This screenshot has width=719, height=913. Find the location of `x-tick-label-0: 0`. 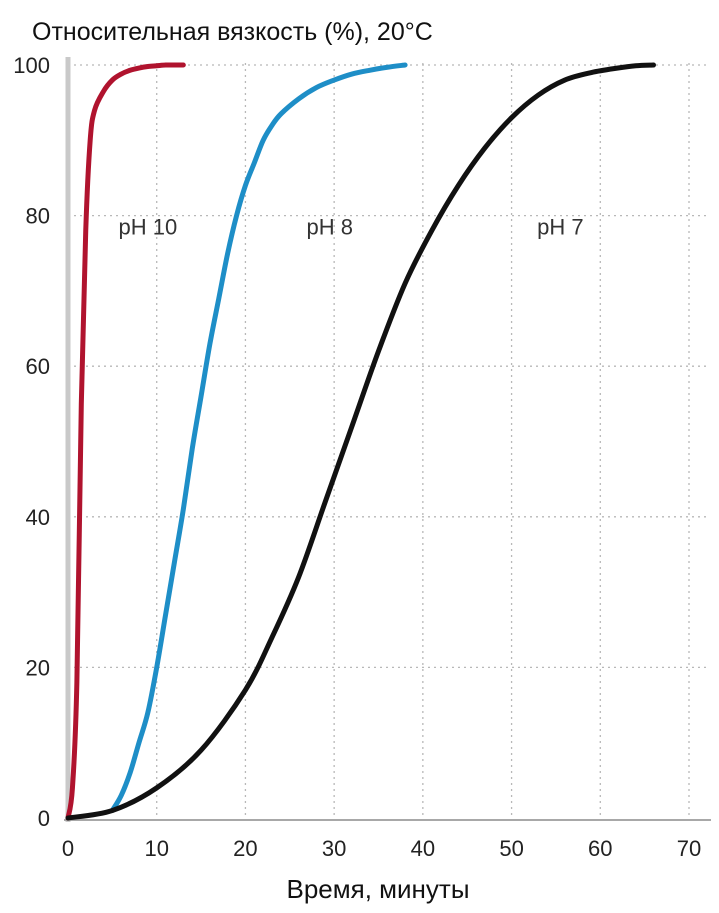

x-tick-label-0: 0 is located at coordinates (68, 848).